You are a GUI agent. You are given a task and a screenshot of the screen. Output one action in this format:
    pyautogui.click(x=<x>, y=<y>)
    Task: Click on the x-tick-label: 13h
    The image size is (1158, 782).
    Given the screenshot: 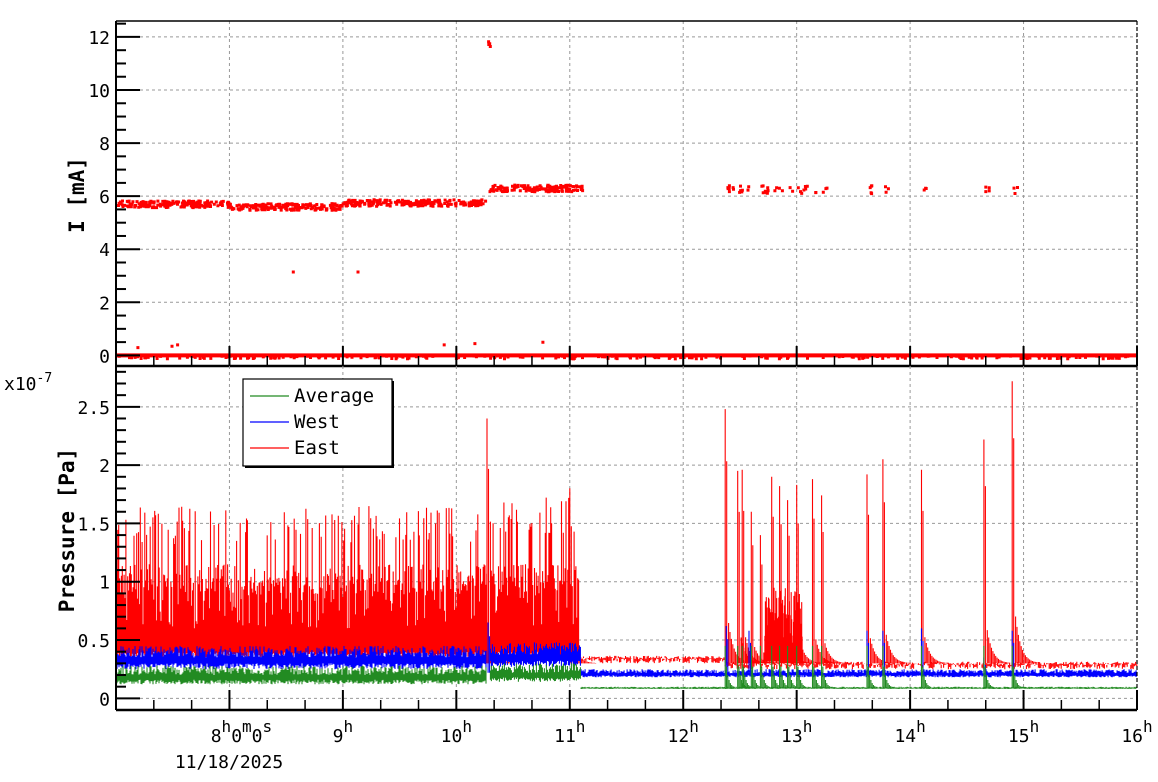 What is the action you would take?
    pyautogui.click(x=796, y=732)
    